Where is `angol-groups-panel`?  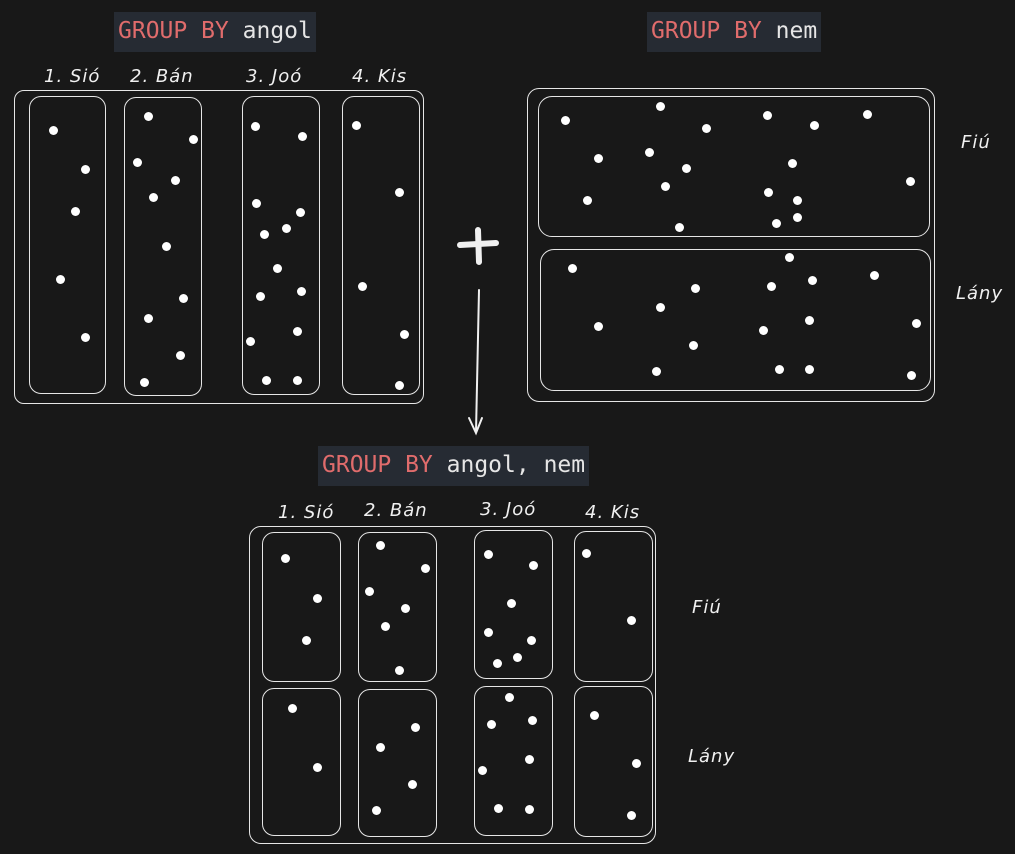 angol-groups-panel is located at coordinates (219, 247).